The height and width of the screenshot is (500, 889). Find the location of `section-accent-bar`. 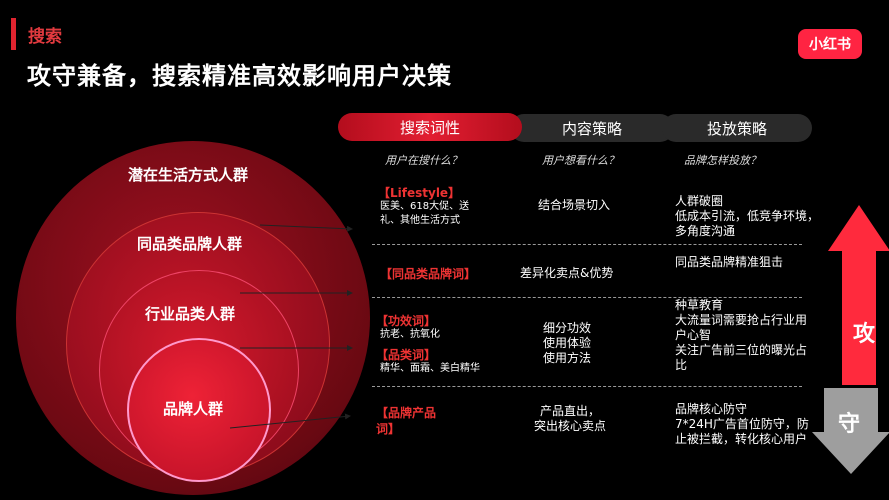

section-accent-bar is located at coordinates (13, 34).